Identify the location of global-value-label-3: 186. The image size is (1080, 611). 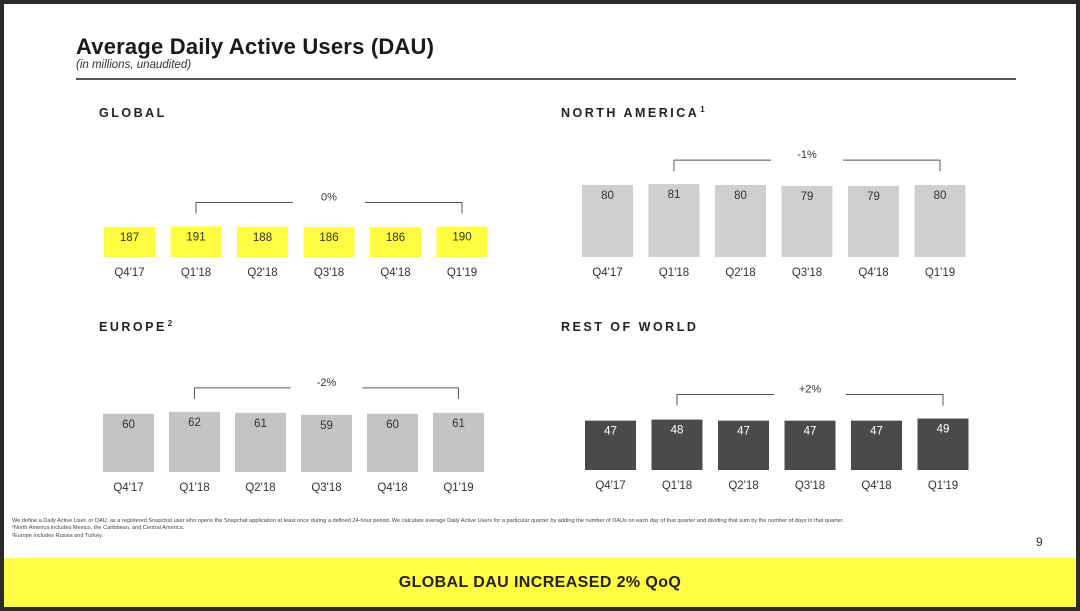
(328, 238).